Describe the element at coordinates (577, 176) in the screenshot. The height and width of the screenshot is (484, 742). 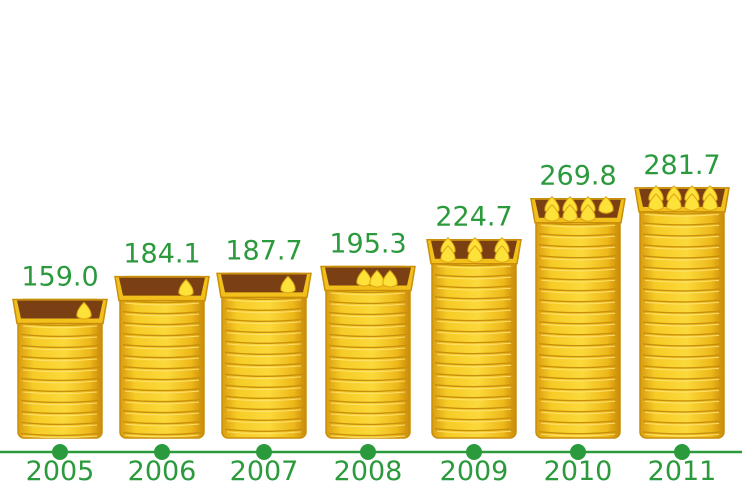
I see `value-label: 269.8` at that location.